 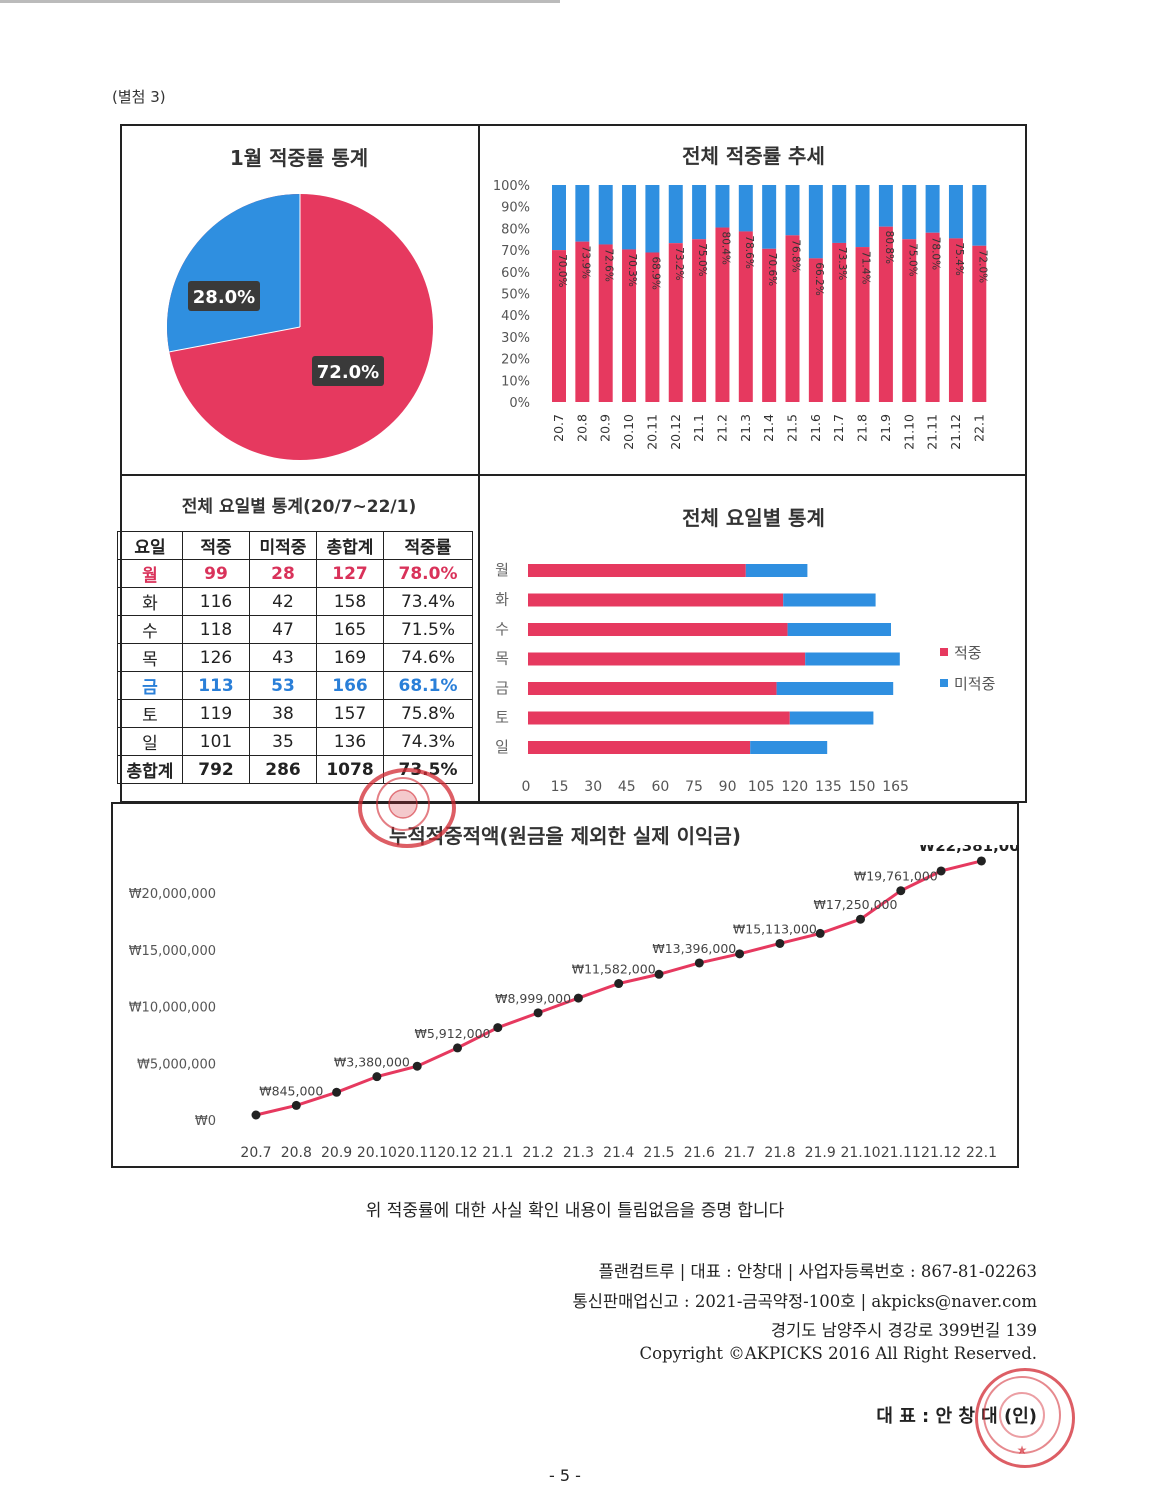 I want to click on trend-y-tick: 40%, so click(x=515, y=316).